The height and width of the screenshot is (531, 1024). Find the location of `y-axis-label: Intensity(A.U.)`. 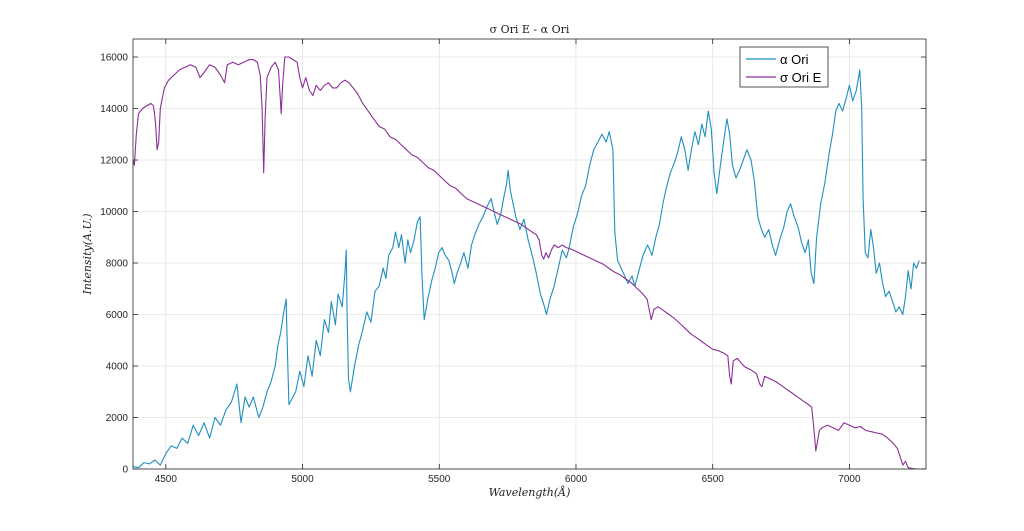

y-axis-label: Intensity(A.U.) is located at coordinates (87, 254).